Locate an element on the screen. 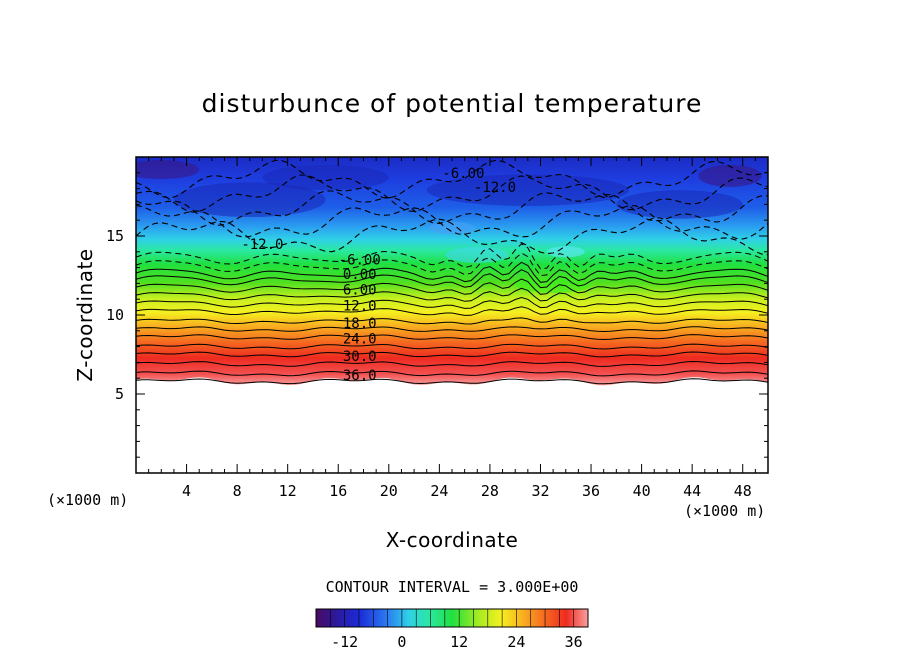 This screenshot has height=654, width=904. y-tick-label: 5 is located at coordinates (119, 394).